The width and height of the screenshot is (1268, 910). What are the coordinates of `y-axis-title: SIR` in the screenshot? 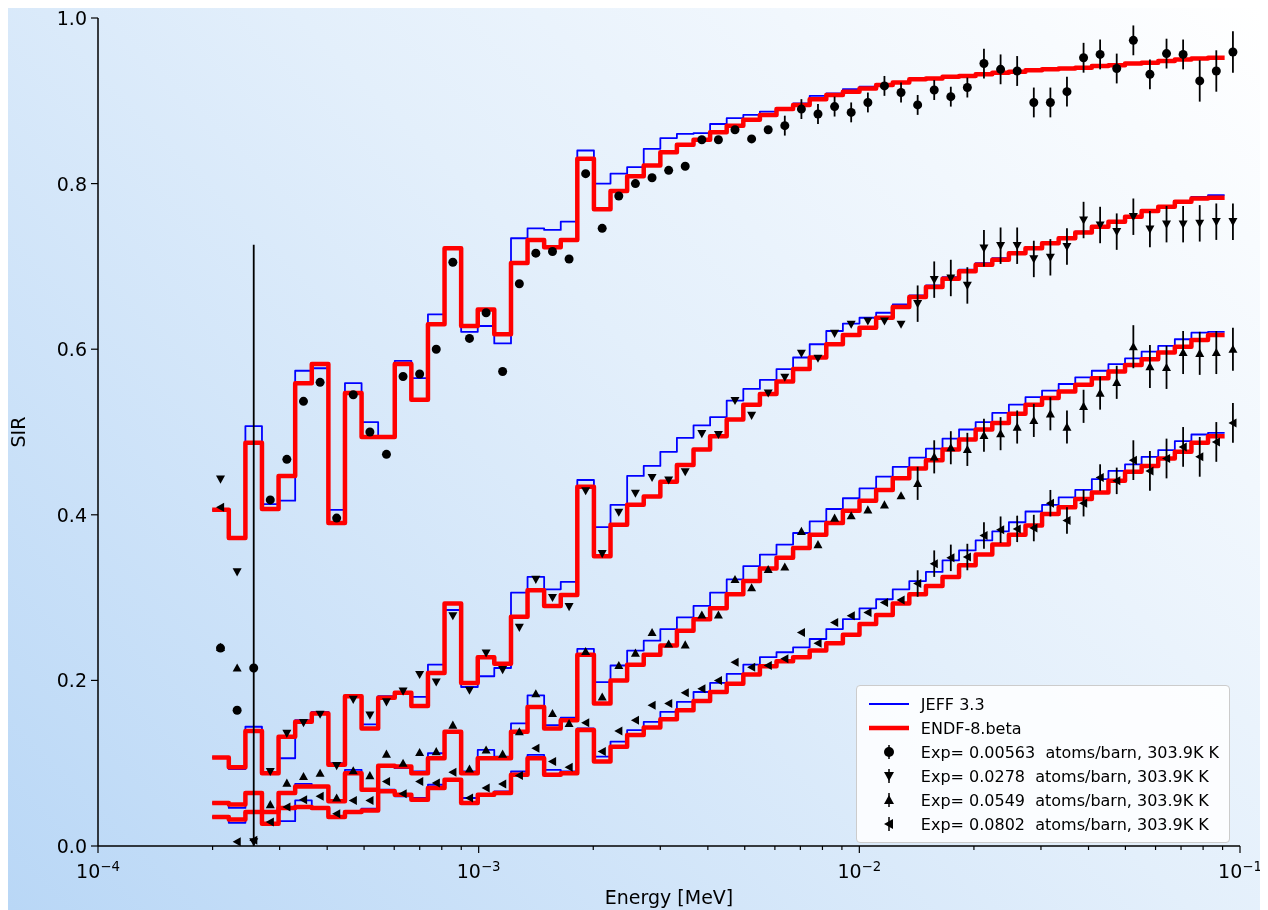 It's located at (17, 432).